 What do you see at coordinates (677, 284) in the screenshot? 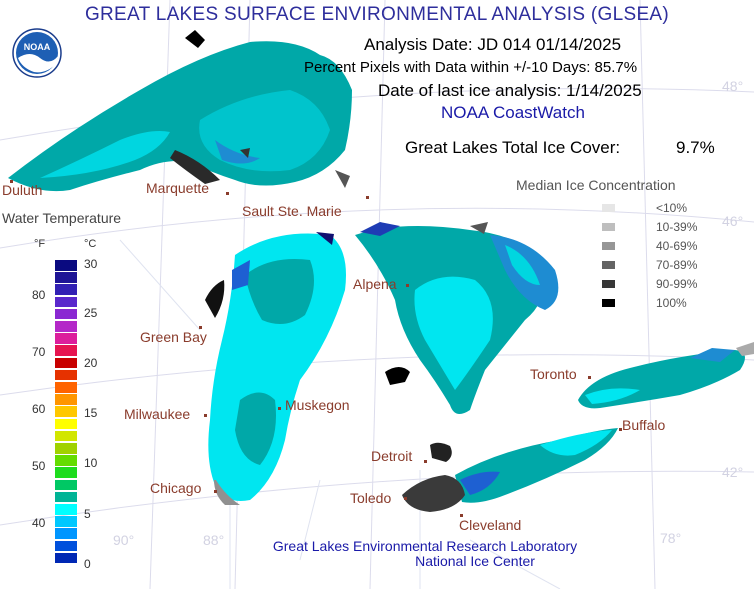
I see `ice-legend-label: 90-99%` at bounding box center [677, 284].